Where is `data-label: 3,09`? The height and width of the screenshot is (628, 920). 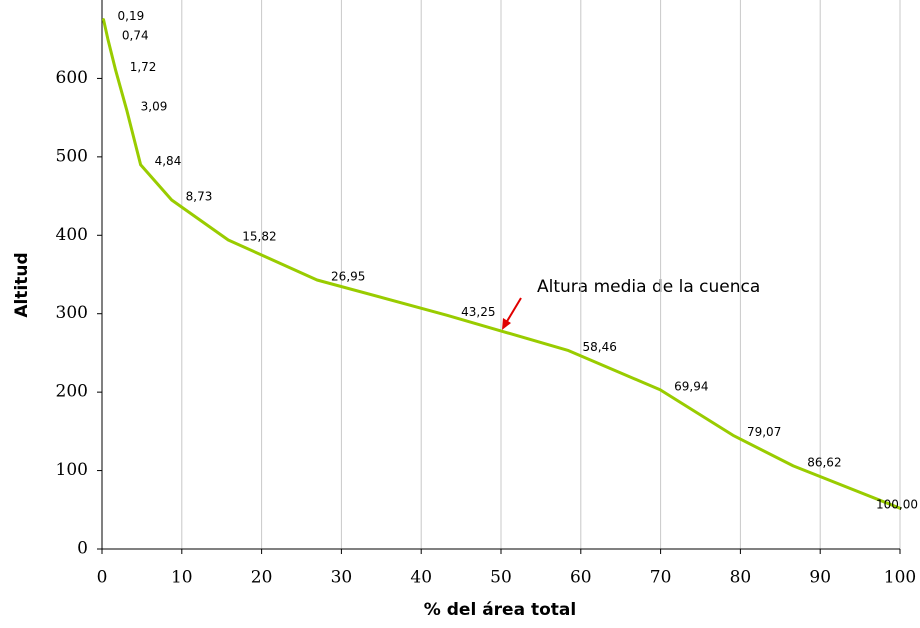 data-label: 3,09 is located at coordinates (154, 106).